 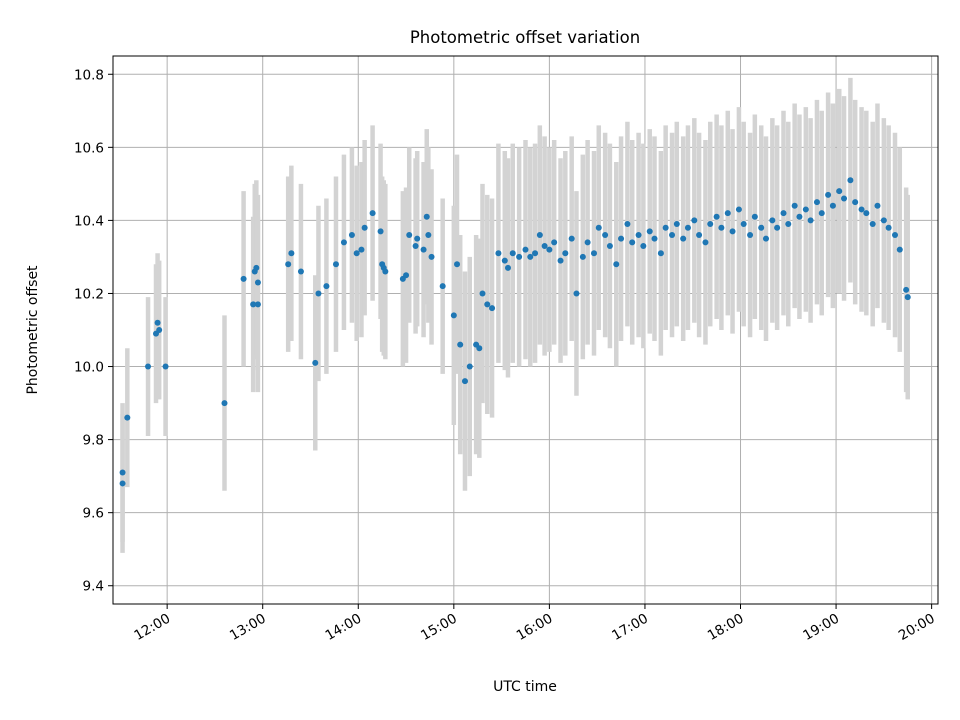 What do you see at coordinates (33, 330) in the screenshot?
I see `y-axis-label: Photometric offset` at bounding box center [33, 330].